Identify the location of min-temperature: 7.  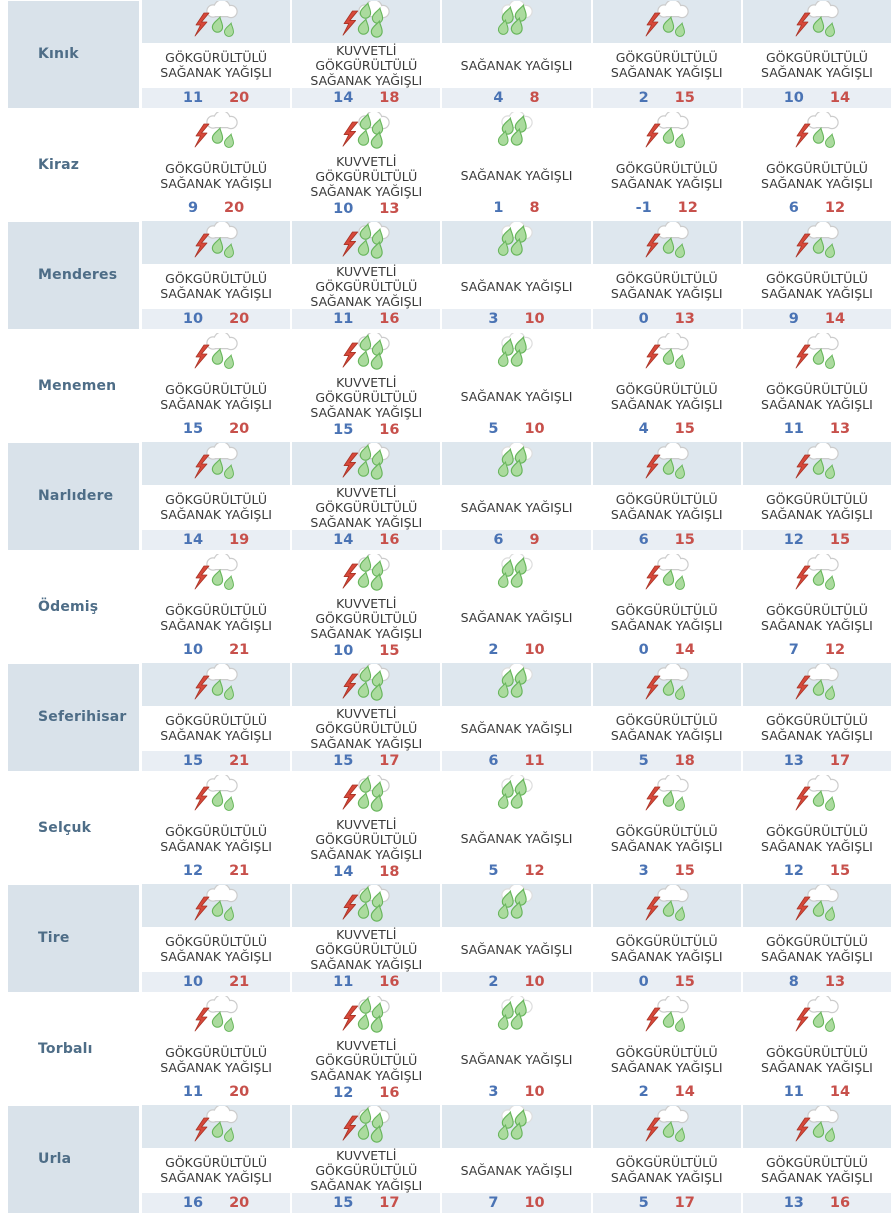
(493, 1202).